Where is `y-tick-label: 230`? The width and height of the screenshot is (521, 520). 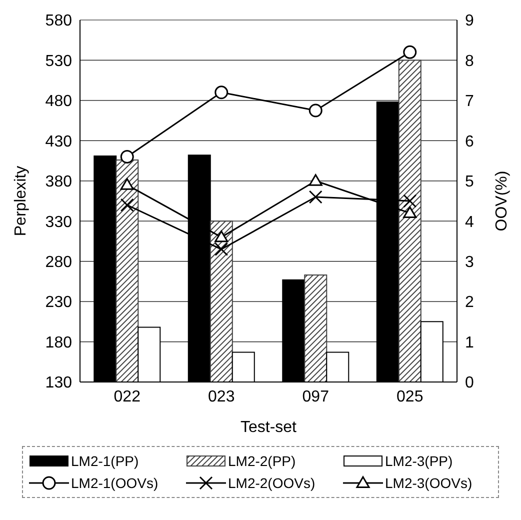 y-tick-label: 230 is located at coordinates (58, 303).